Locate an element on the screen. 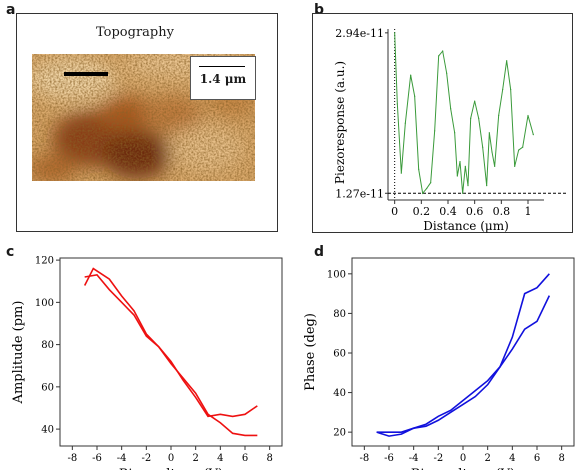 The height and width of the screenshot is (470, 582). y-tick-label: 1.27e-11 is located at coordinates (359, 193).